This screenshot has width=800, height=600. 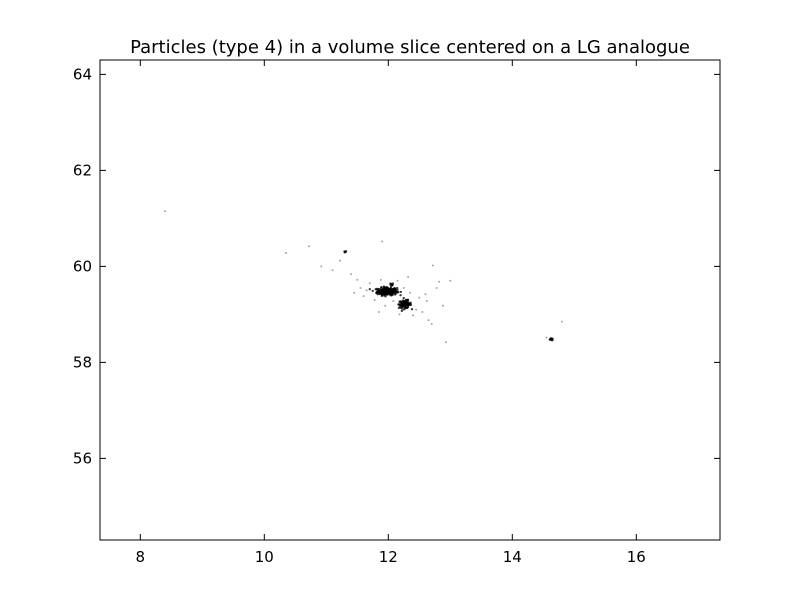 What do you see at coordinates (82, 362) in the screenshot?
I see `y-tick-label: 58` at bounding box center [82, 362].